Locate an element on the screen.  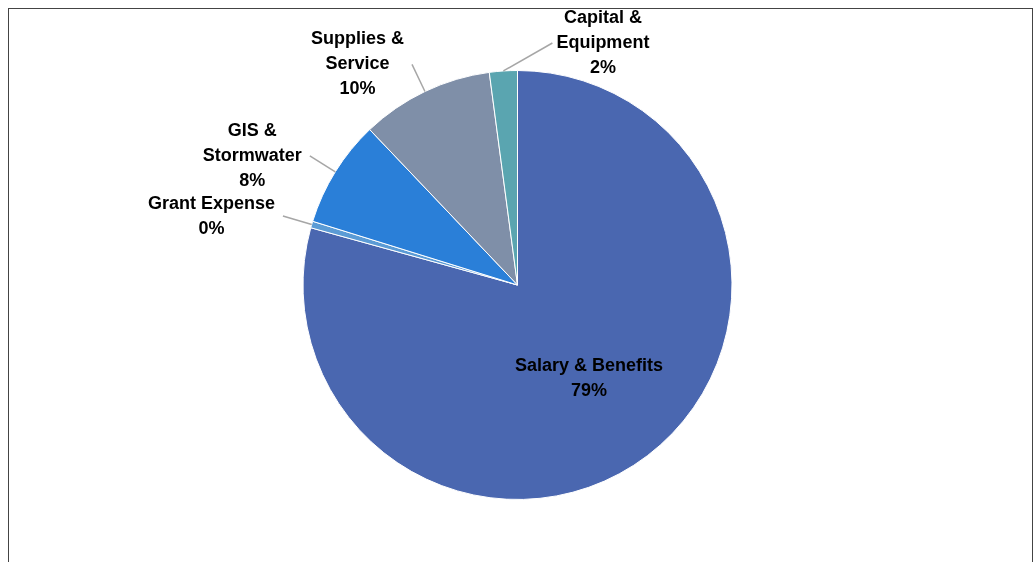
slice-label: GIS & Stormwater is located at coordinates (252, 142).